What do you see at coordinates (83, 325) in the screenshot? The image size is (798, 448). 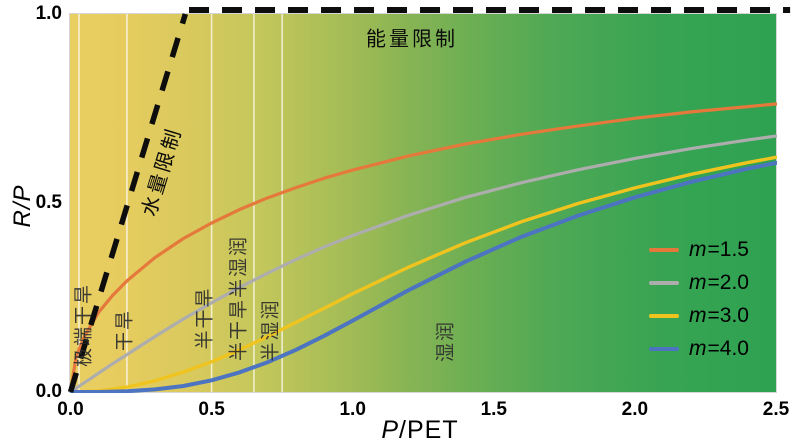 I see `zone-label-hyper-arid: 极端干旱` at bounding box center [83, 325].